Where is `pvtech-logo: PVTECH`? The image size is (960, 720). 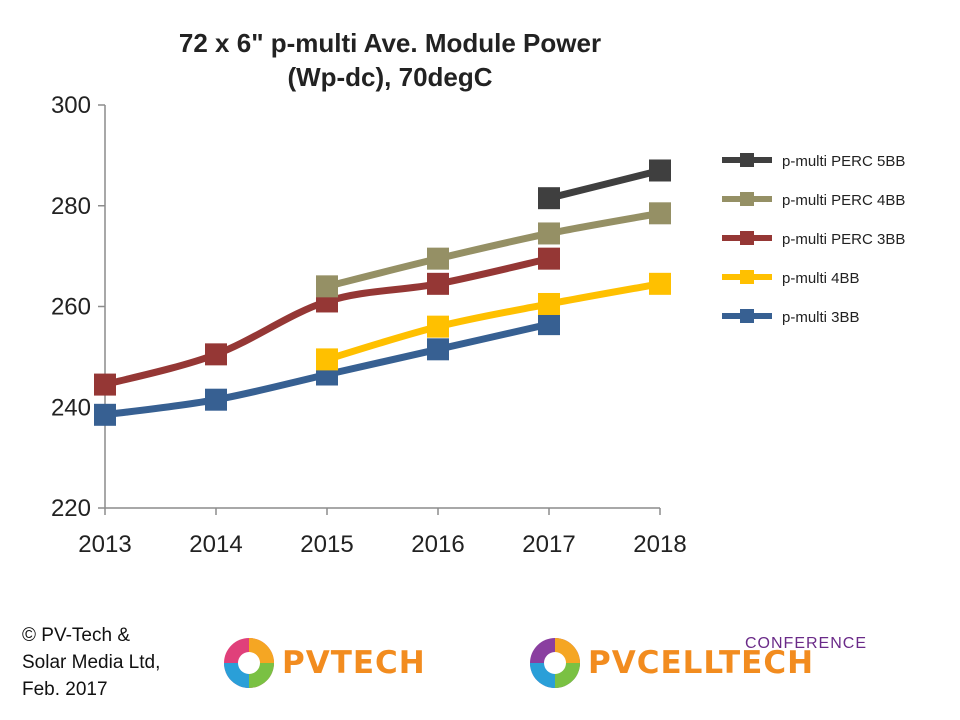
pvtech-logo: PVTECH is located at coordinates (324, 663).